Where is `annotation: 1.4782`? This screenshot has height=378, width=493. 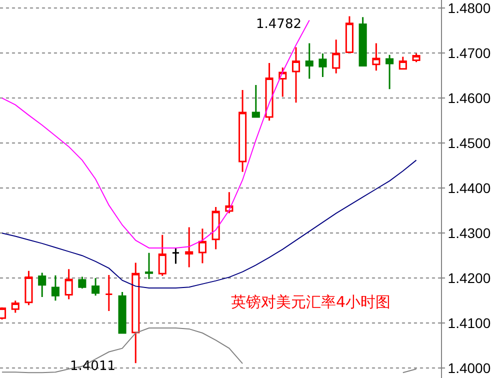
annotation: 1.4782 is located at coordinates (279, 24).